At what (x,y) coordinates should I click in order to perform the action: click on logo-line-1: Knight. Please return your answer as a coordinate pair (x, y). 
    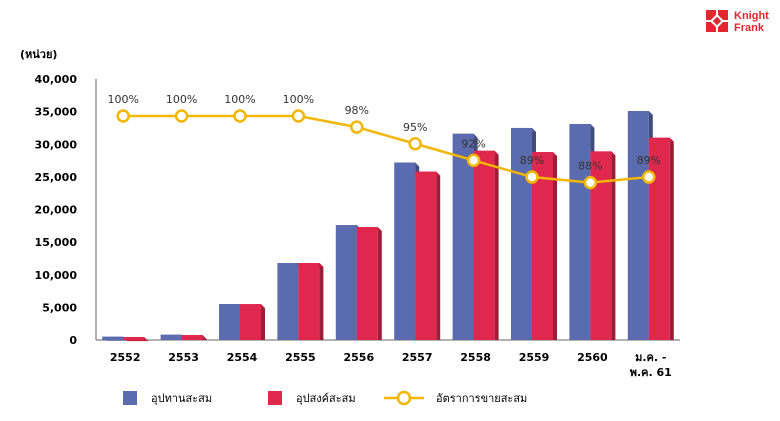
    Looking at the image, I should click on (751, 16).